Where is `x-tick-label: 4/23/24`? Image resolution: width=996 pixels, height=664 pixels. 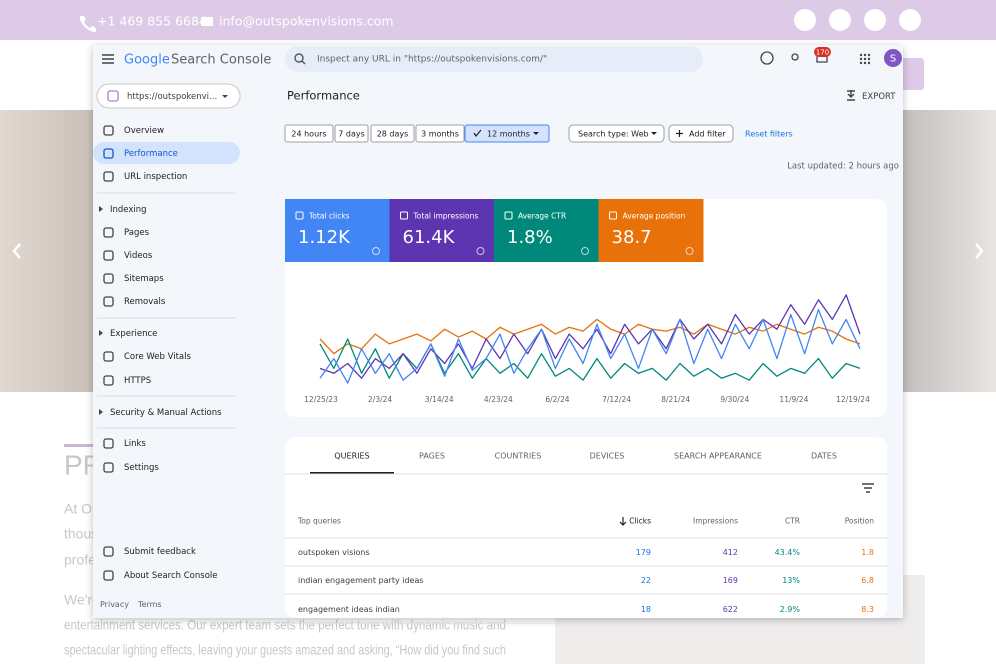
x-tick-label: 4/23/24 is located at coordinates (498, 399).